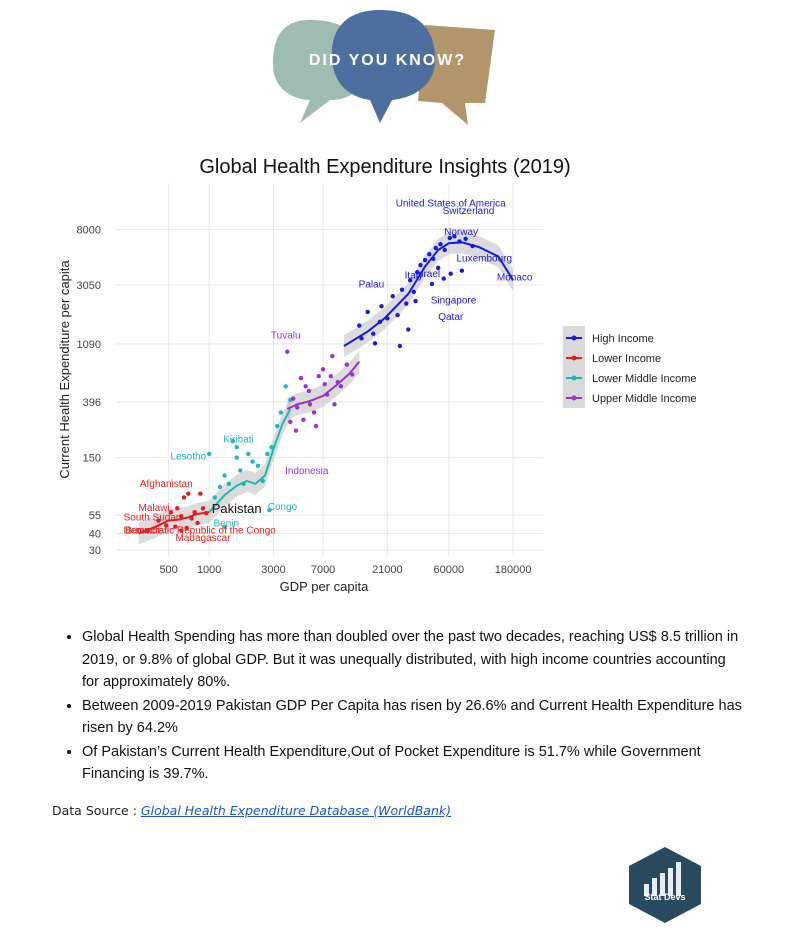 The height and width of the screenshot is (930, 795). Describe the element at coordinates (153, 518) in the screenshot. I see `country-annotation: South Sudan` at that location.